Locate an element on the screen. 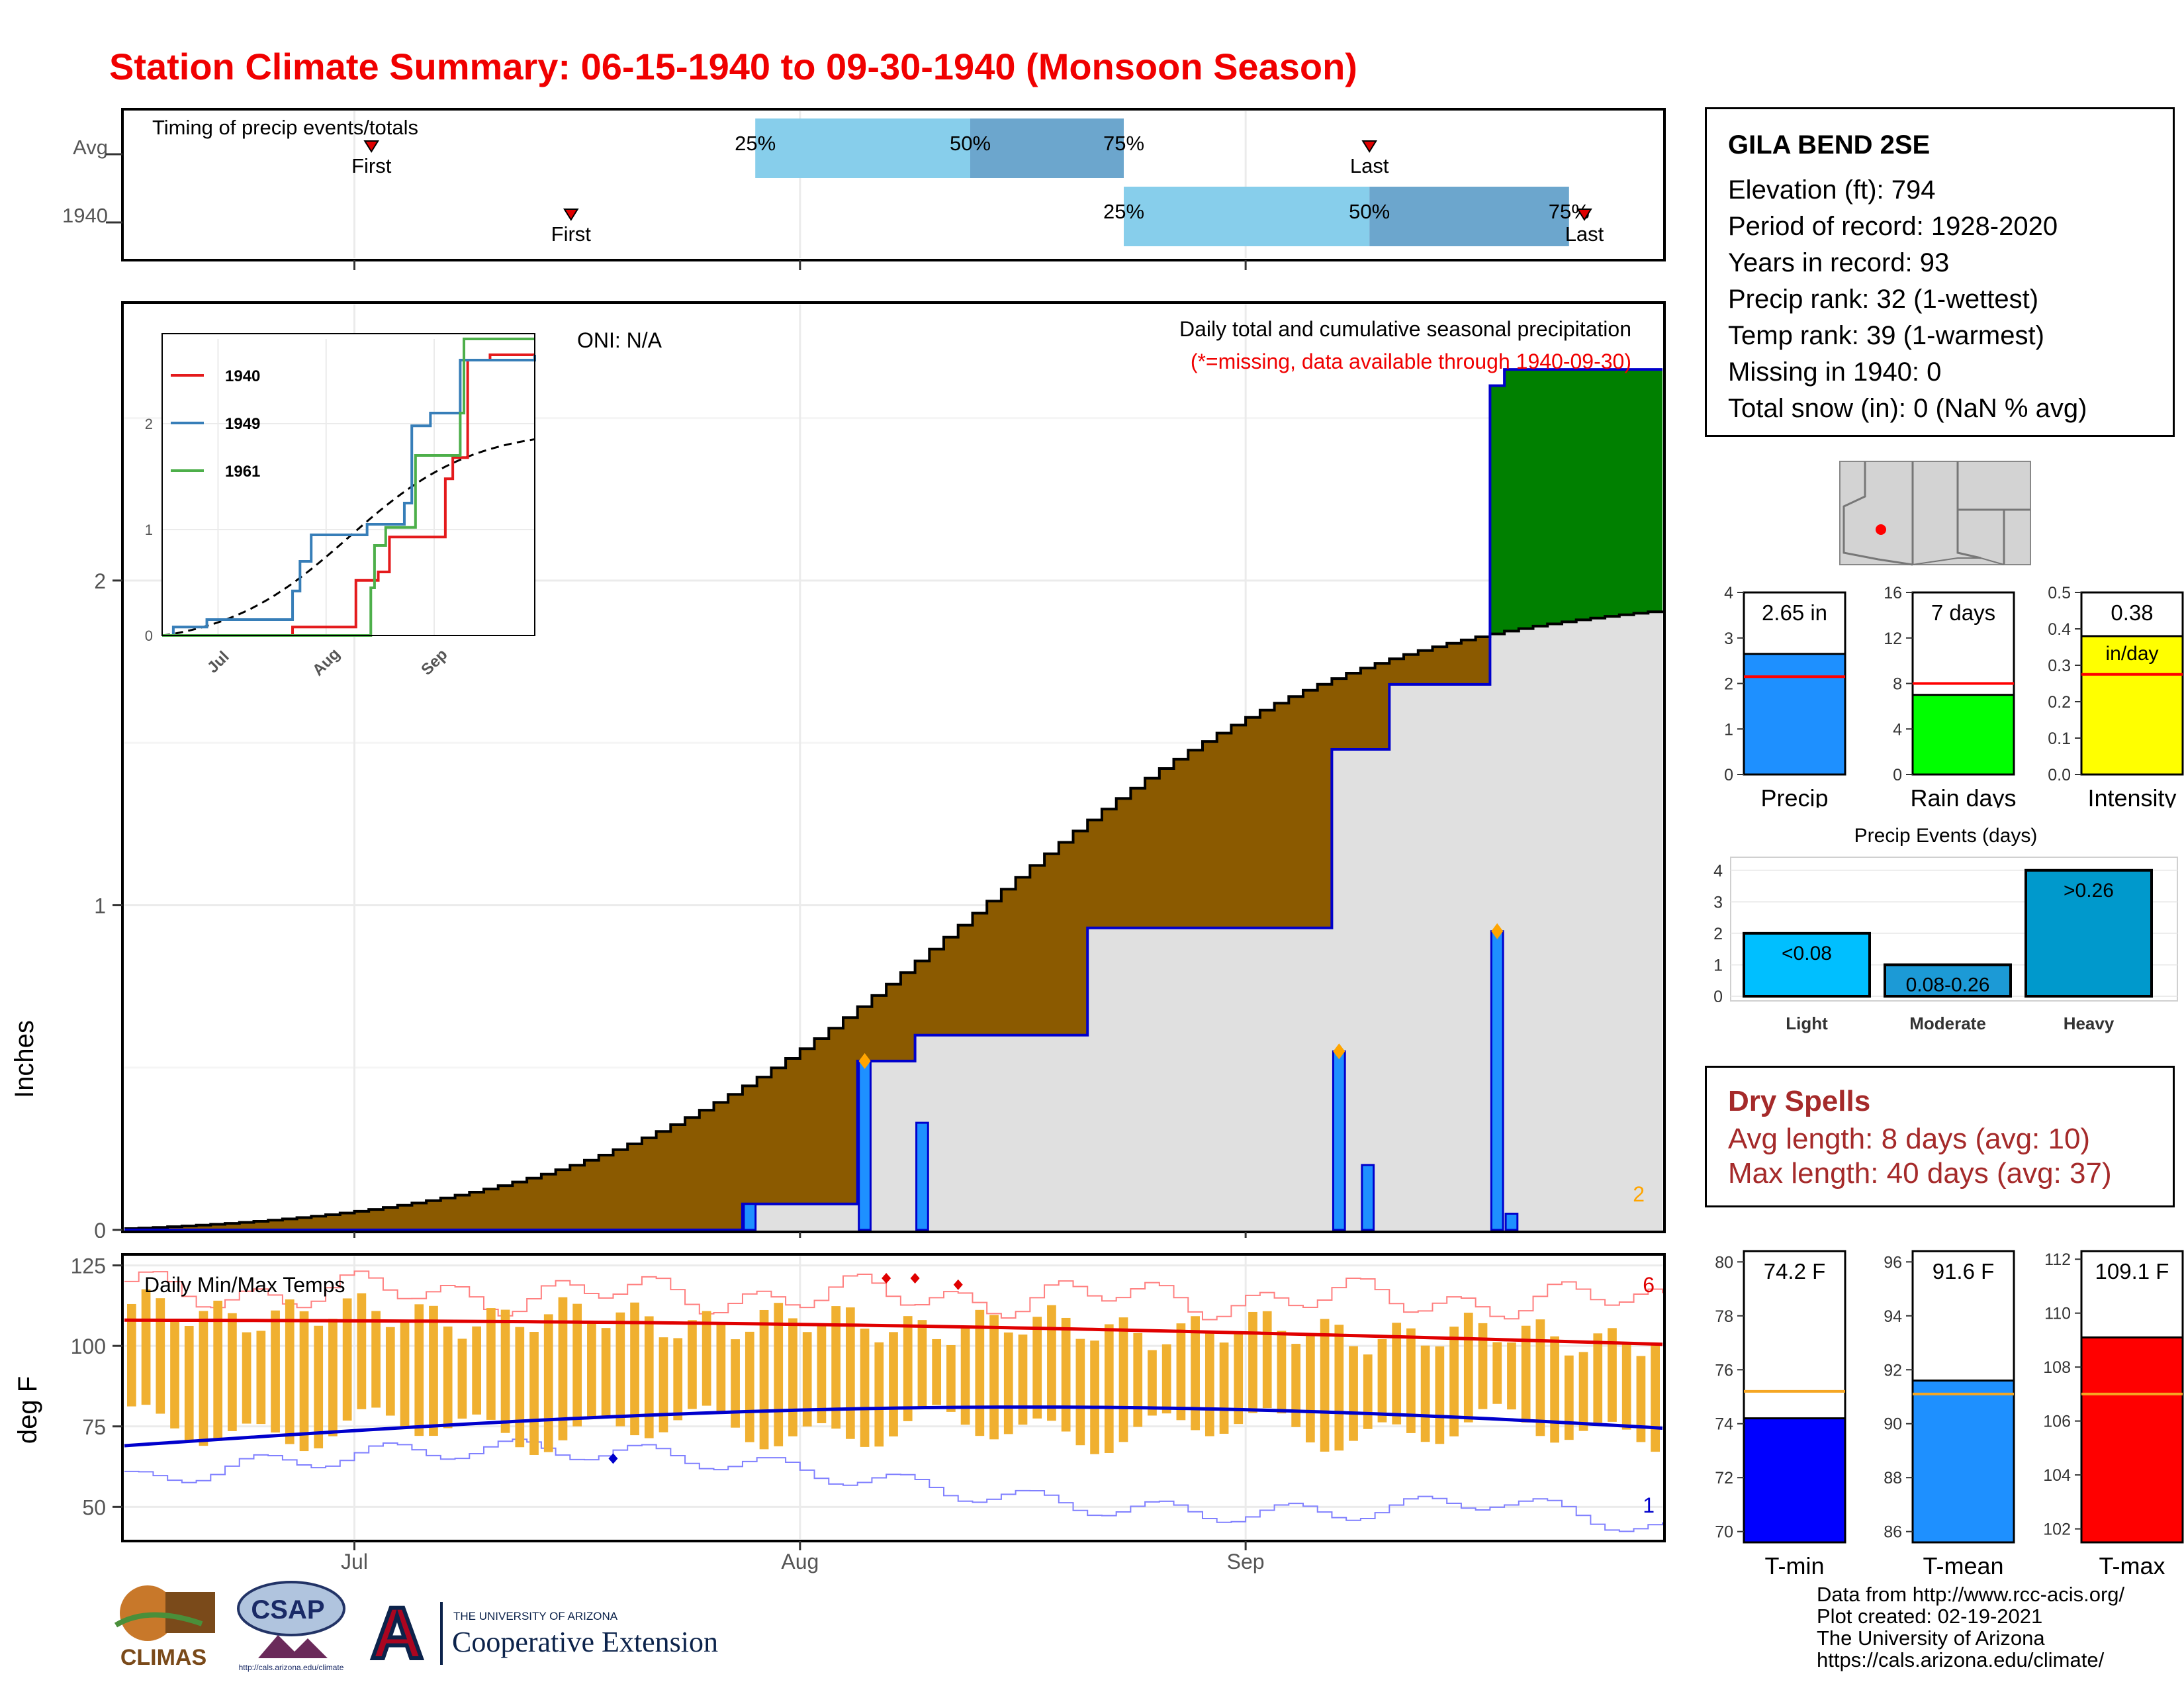 This screenshot has height=1688, width=2184. mountain-icon is located at coordinates (293, 1646).